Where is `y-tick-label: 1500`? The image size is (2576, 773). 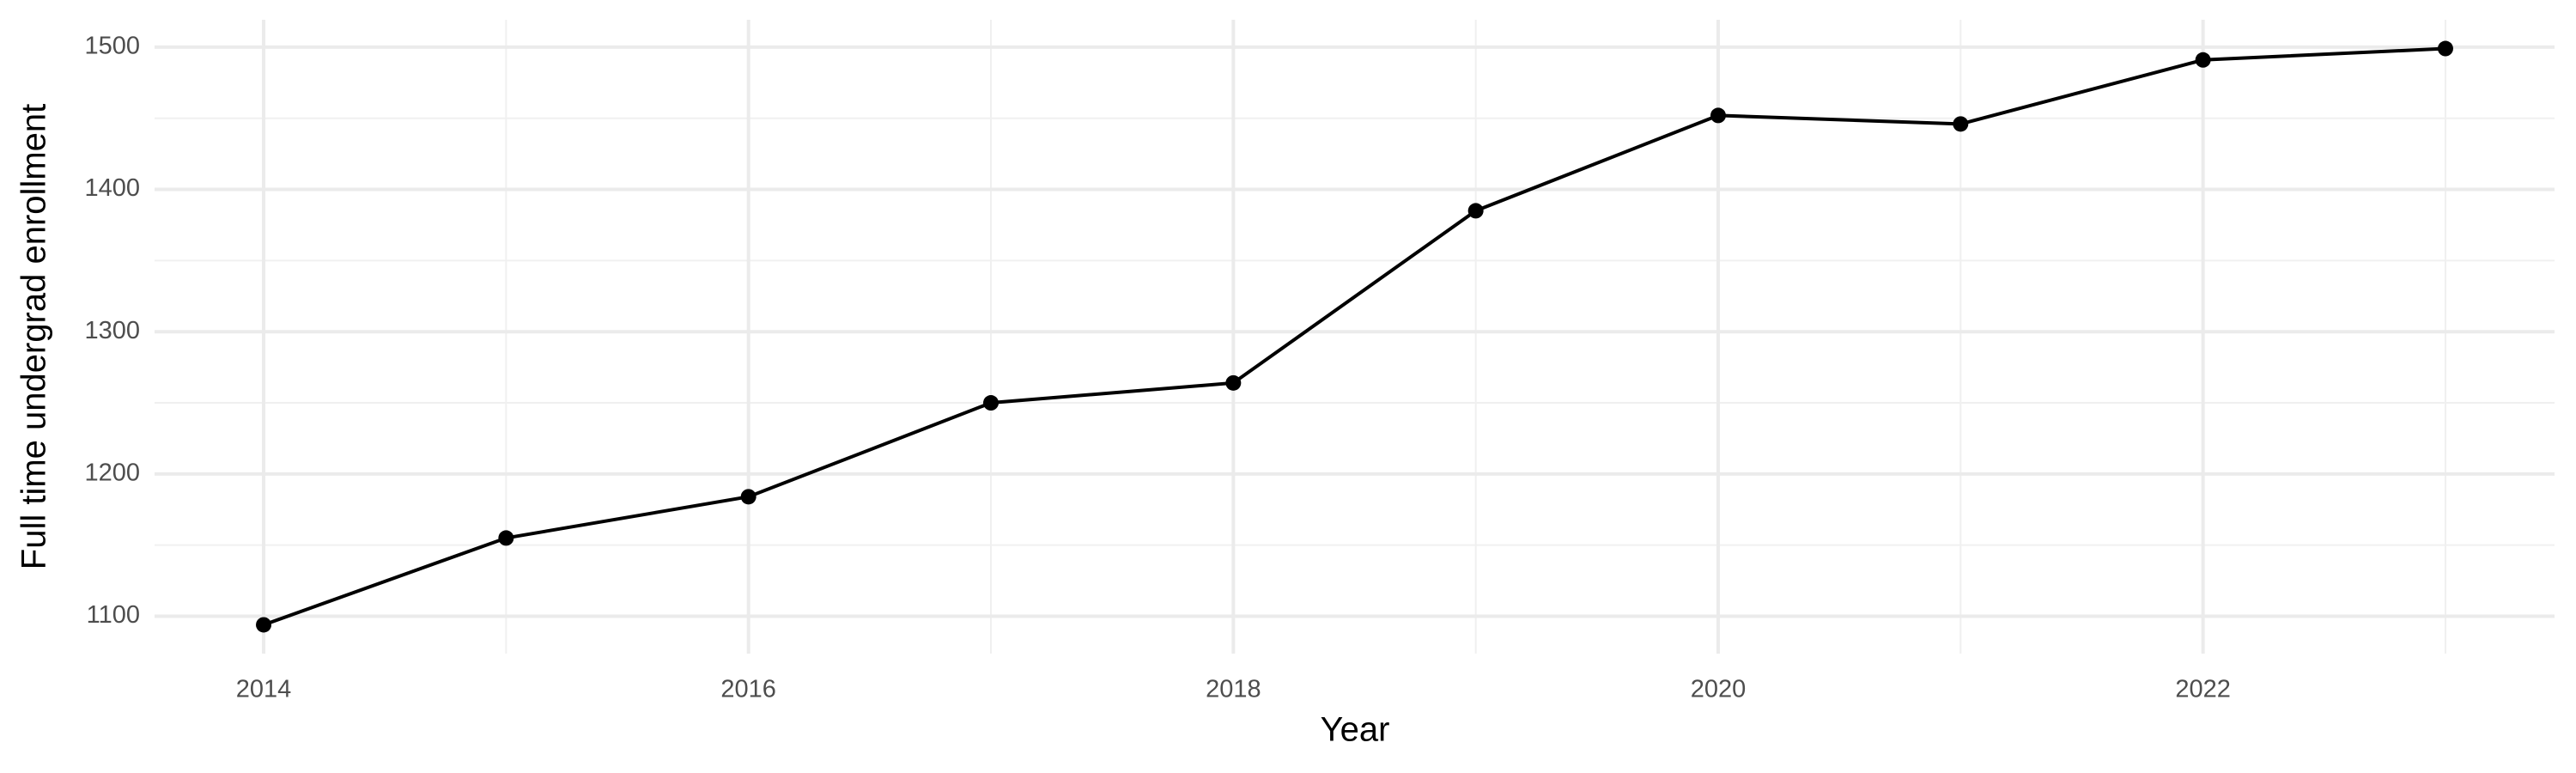 y-tick-label: 1500 is located at coordinates (112, 46).